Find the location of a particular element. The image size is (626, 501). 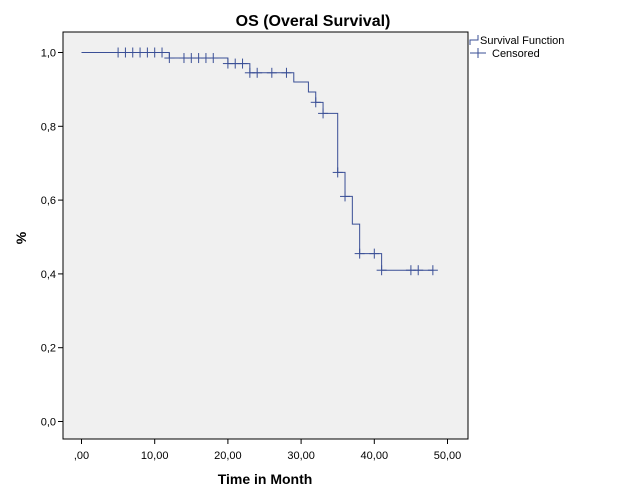

x-tick-label-2: 20,00 is located at coordinates (228, 456).